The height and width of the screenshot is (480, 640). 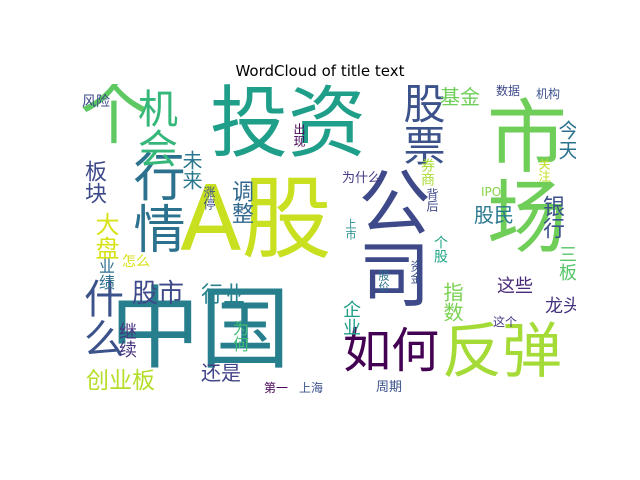 I want to click on word-33: 怎么, so click(x=136, y=262).